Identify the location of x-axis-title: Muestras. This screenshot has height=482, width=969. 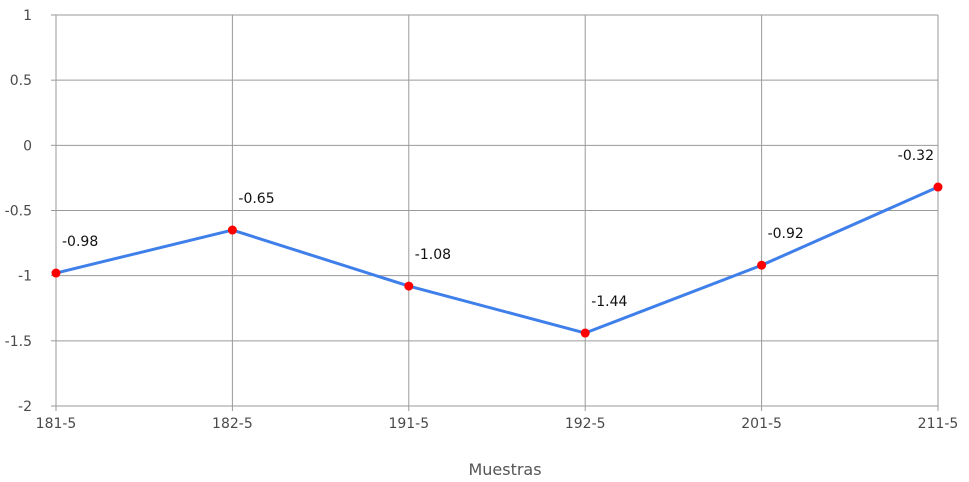
(504, 469).